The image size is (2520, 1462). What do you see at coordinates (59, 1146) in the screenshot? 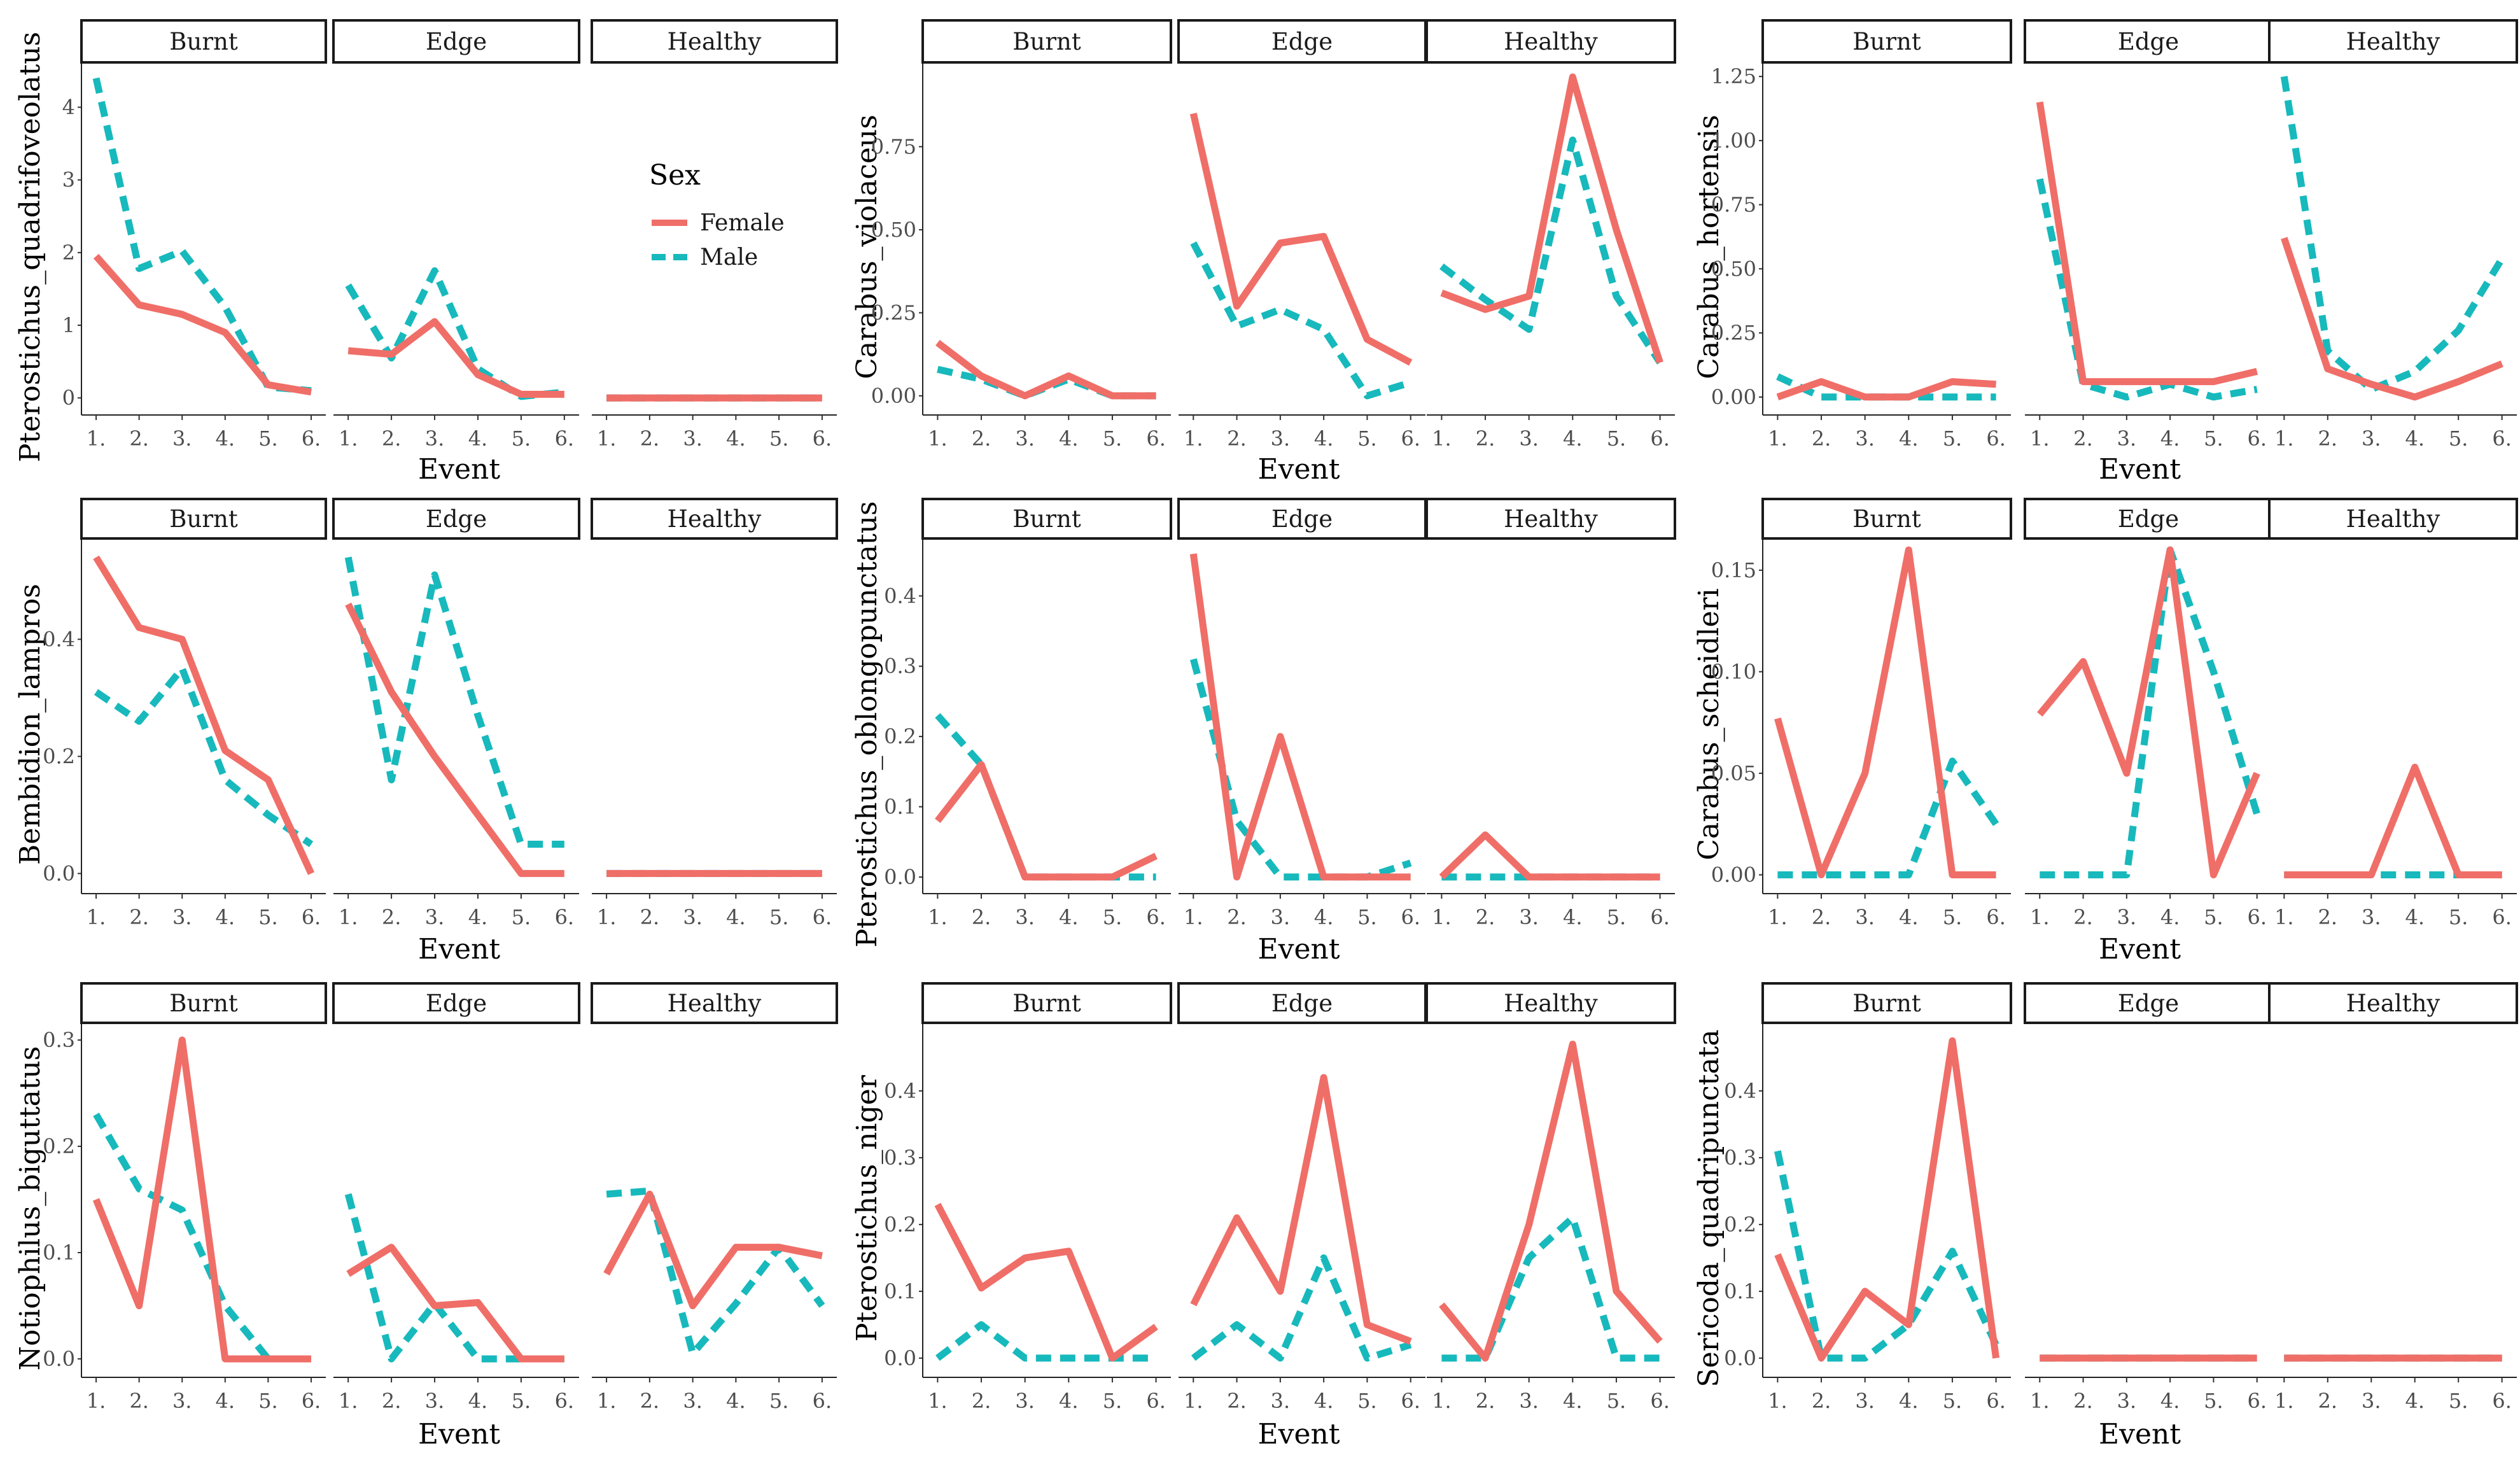
I see `y-tick-label: 0.2` at bounding box center [59, 1146].